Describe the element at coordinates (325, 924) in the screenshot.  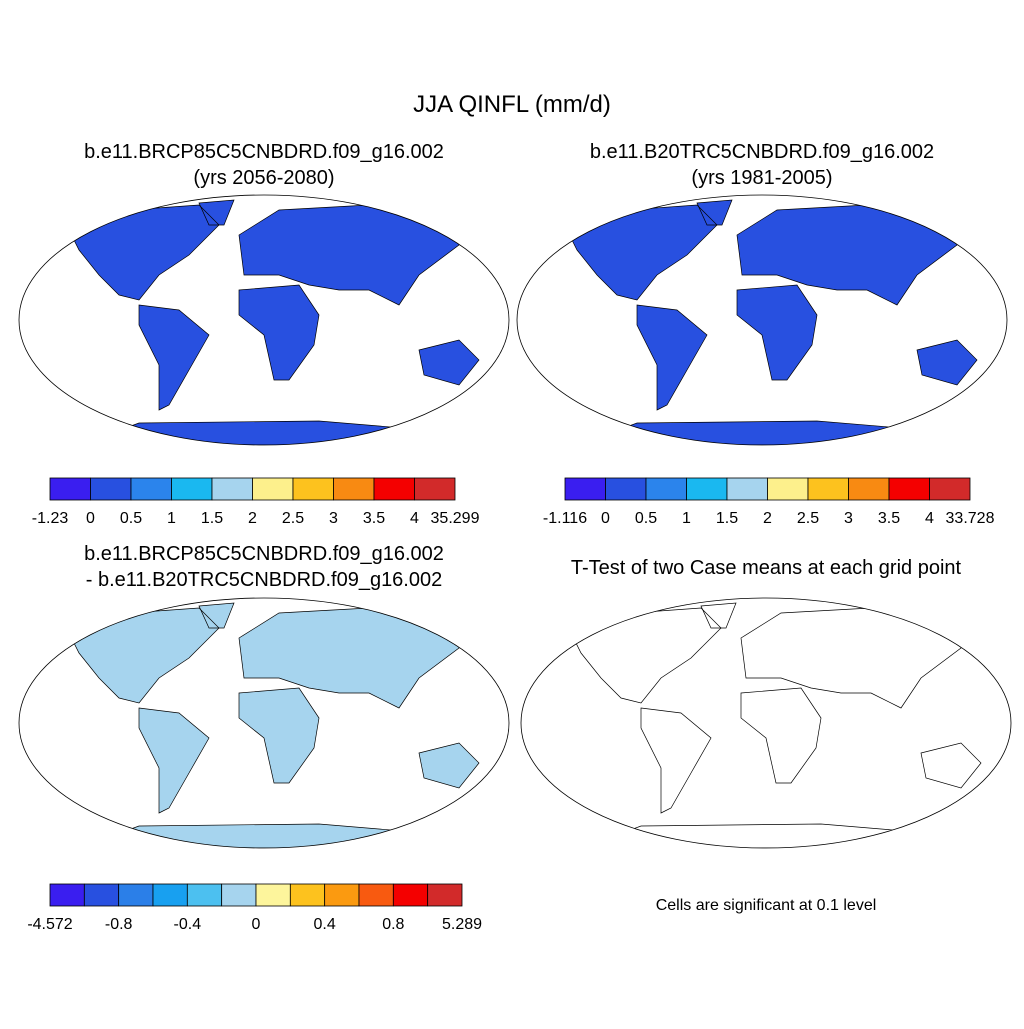
I see `colorbar-label: 0.4` at that location.